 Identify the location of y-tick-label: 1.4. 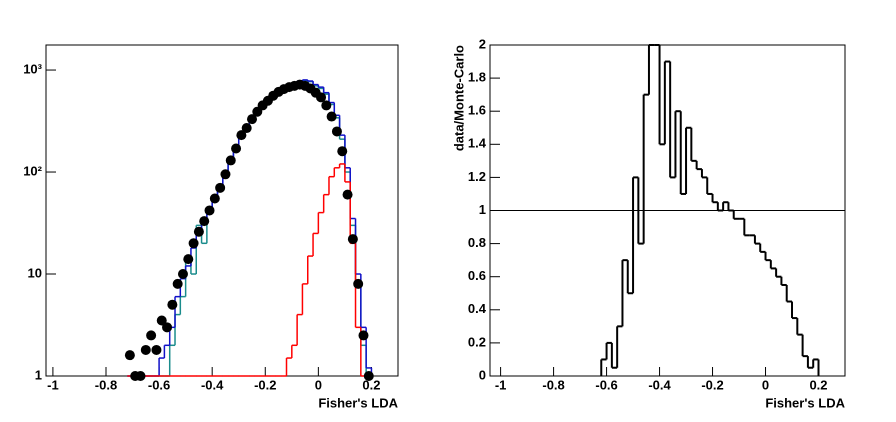
(477, 143).